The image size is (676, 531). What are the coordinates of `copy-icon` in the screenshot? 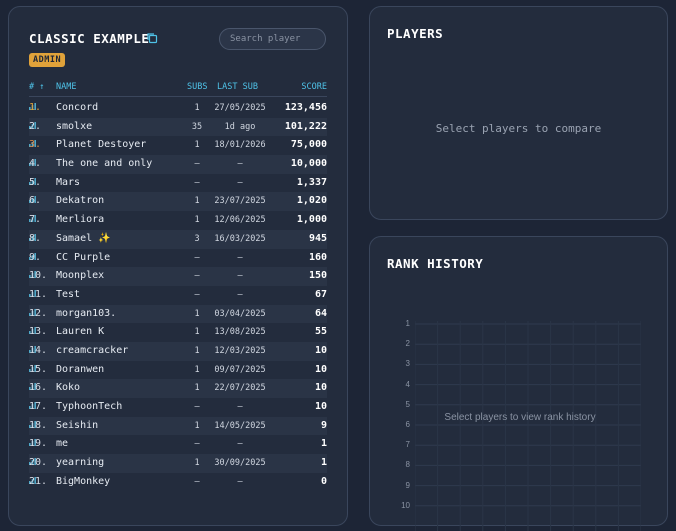 It's located at (152, 38).